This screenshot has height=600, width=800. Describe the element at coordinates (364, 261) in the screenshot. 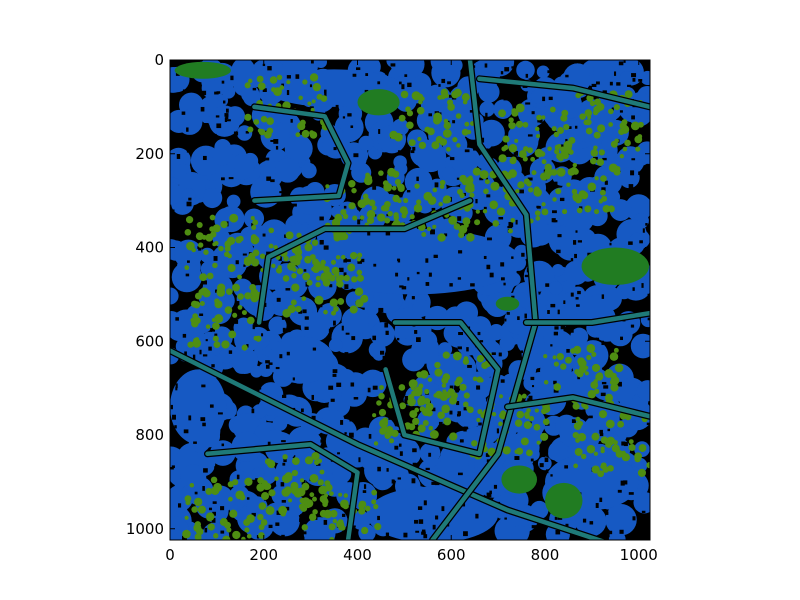

I see `road-west-ring` at that location.